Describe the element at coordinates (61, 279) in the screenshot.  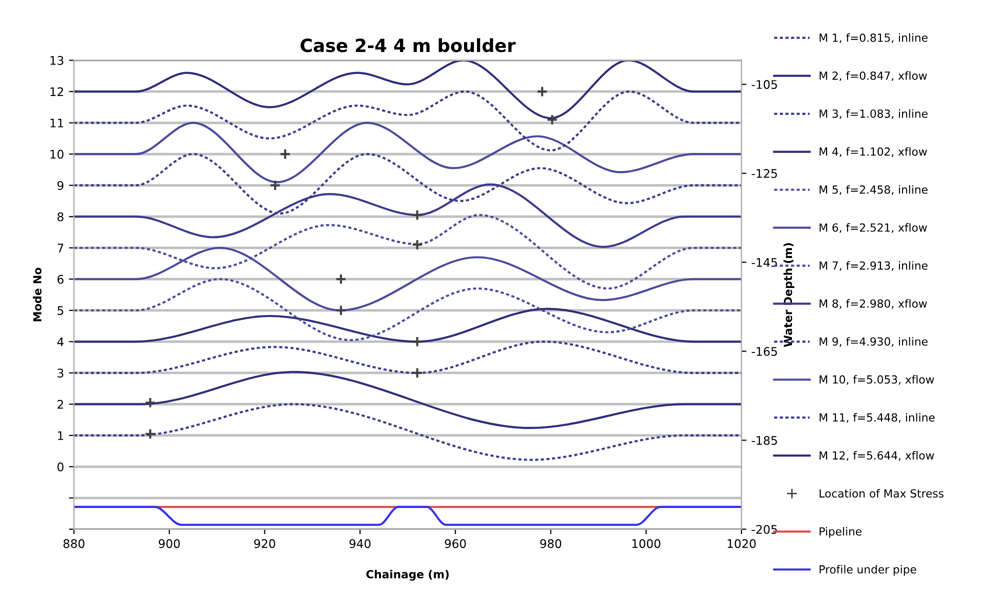
I see `y-tick-label: 6` at that location.